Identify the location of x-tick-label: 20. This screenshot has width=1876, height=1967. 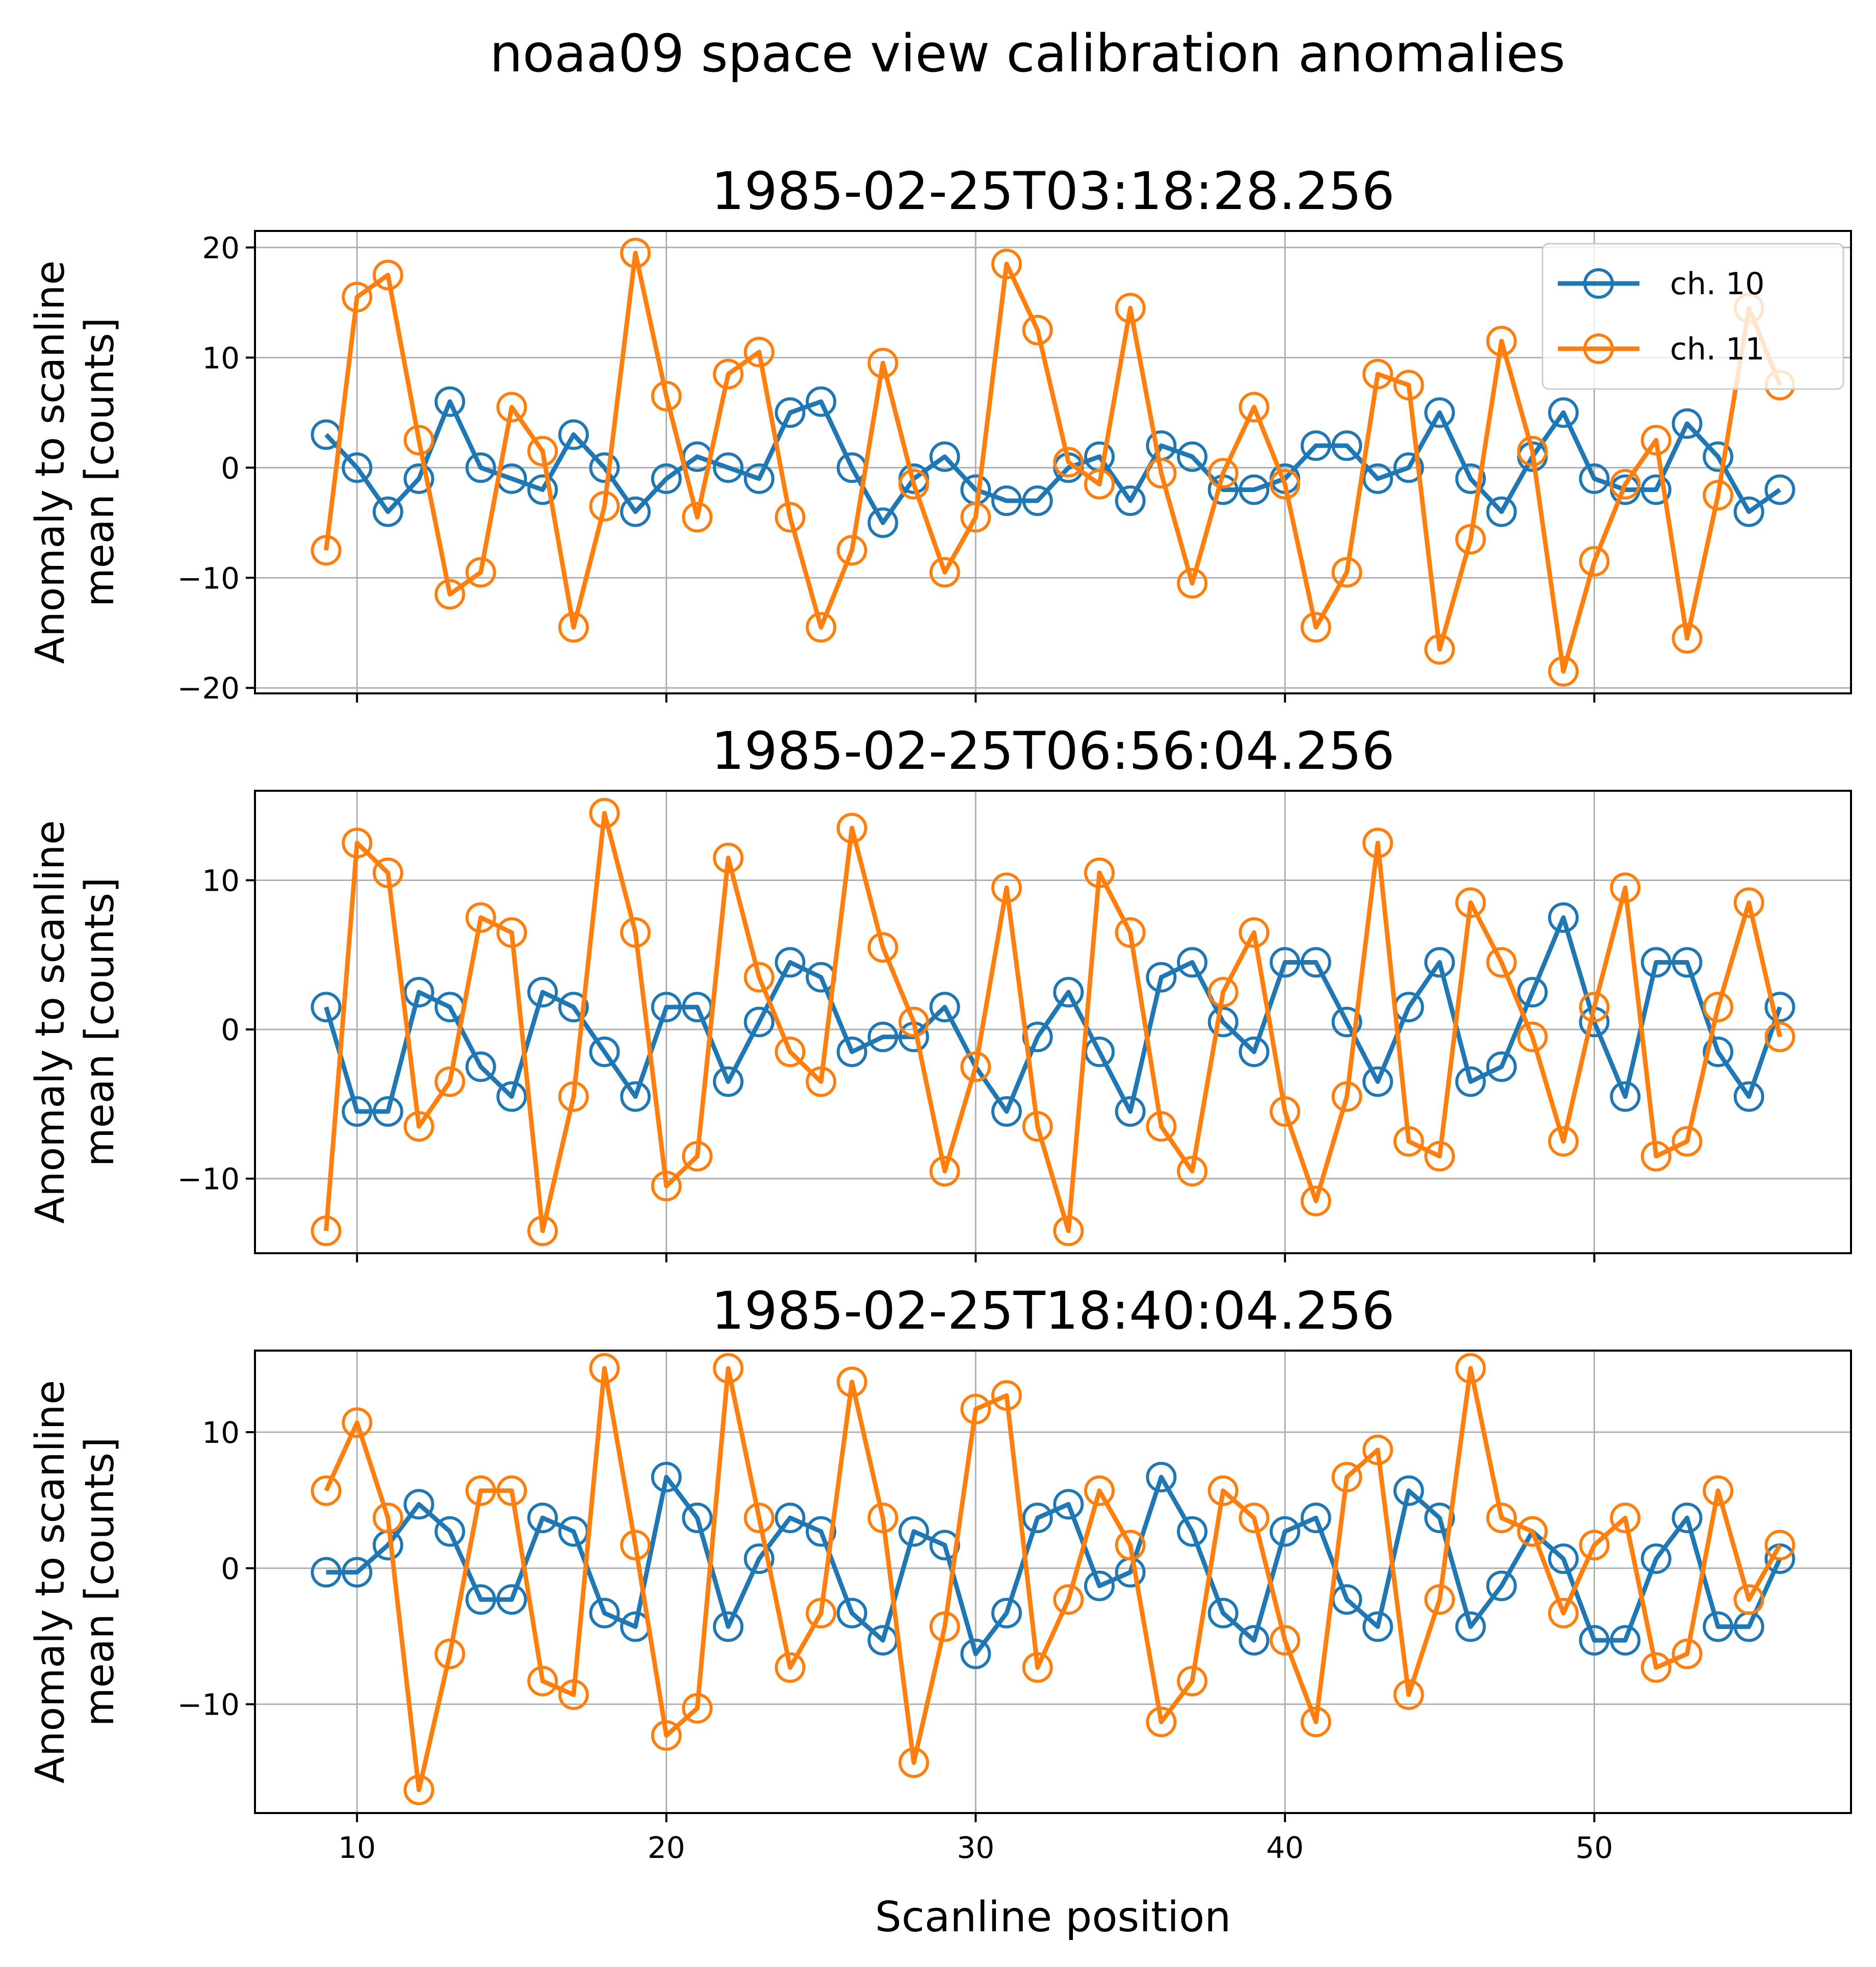
(667, 1847).